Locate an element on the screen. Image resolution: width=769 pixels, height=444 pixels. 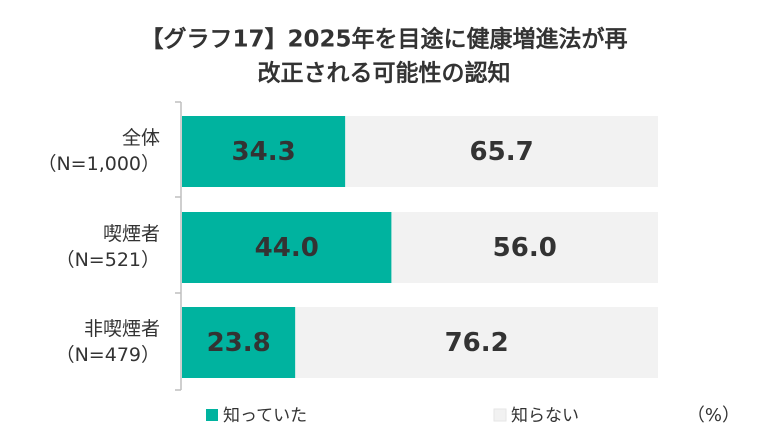
y-tick-label: 全体 is located at coordinates (141, 138).